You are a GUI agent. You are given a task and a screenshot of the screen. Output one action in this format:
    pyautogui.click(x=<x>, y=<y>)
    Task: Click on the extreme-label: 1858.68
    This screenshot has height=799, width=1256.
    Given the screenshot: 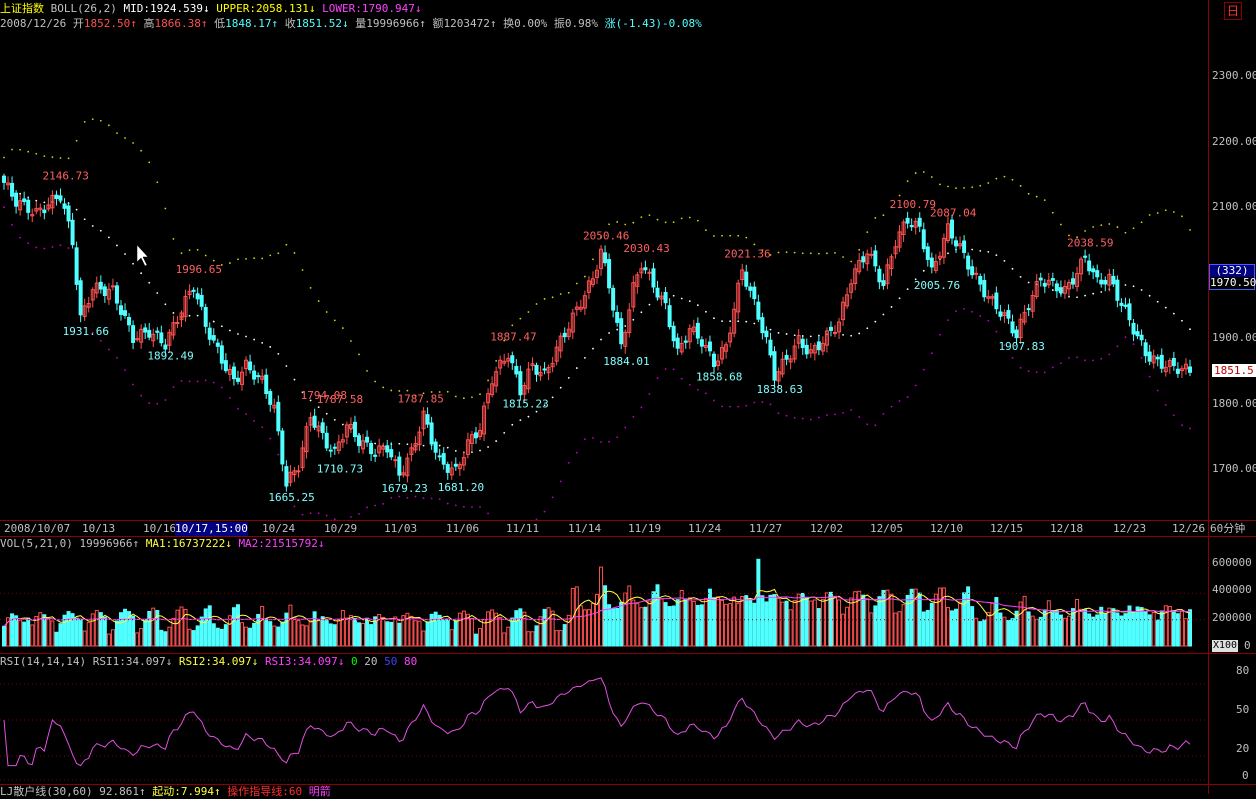 What is the action you would take?
    pyautogui.click(x=719, y=377)
    